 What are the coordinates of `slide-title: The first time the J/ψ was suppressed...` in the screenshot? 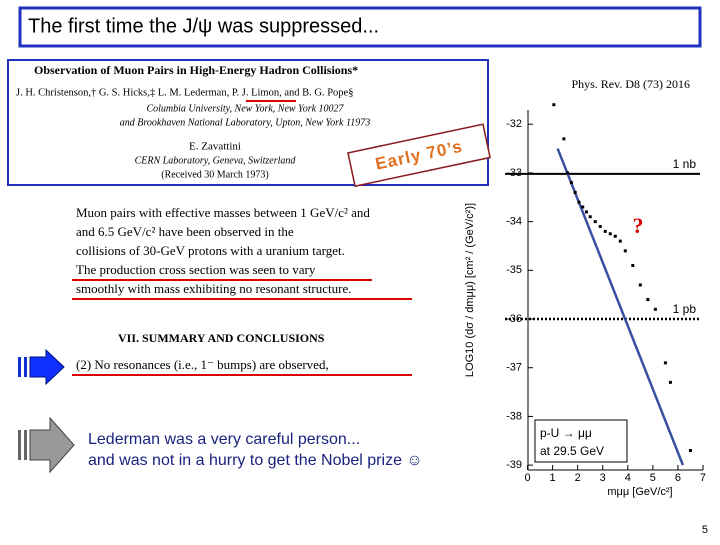 It's located at (203, 26).